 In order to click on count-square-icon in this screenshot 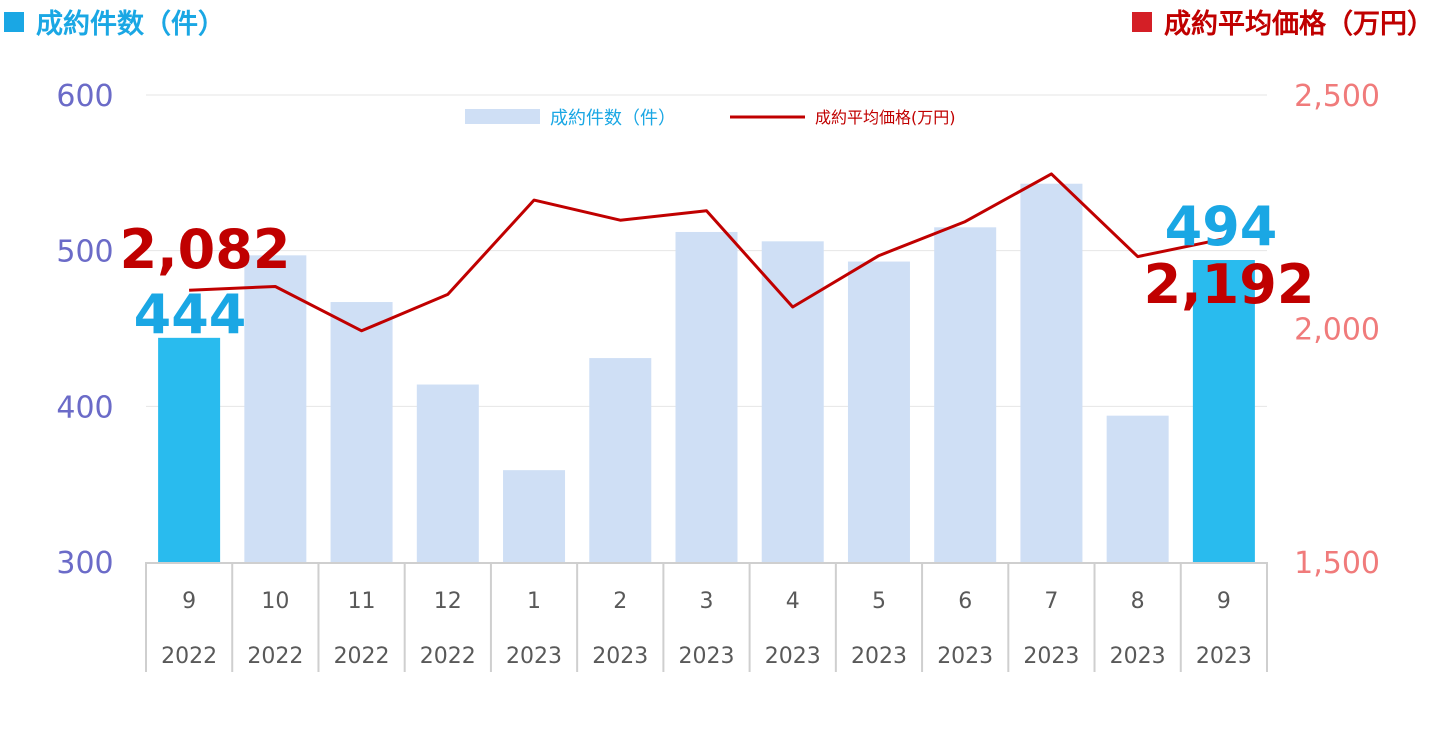, I will do `click(14, 22)`.